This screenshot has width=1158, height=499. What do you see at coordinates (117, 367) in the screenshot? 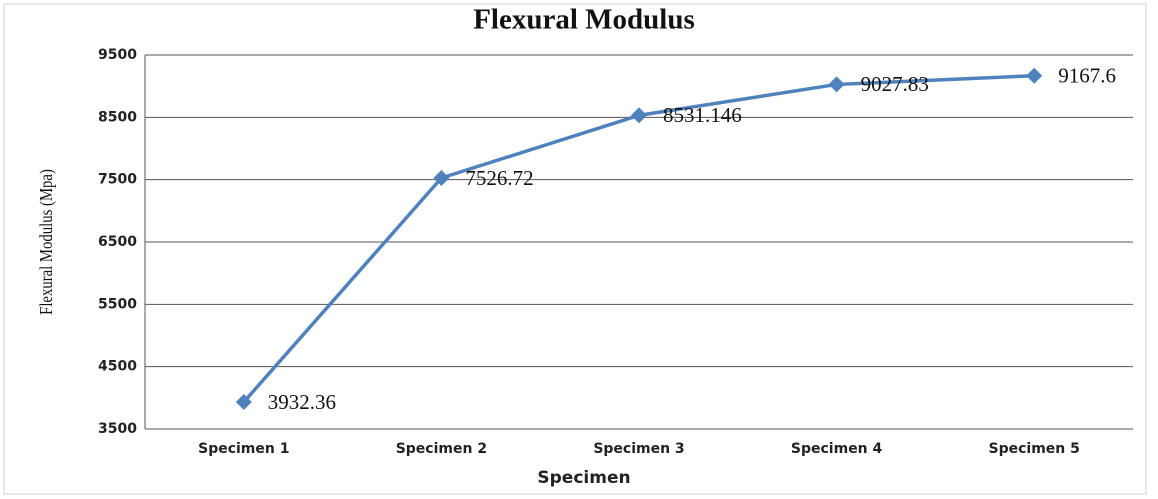
I see `y-tick-label: 4500` at bounding box center [117, 367].